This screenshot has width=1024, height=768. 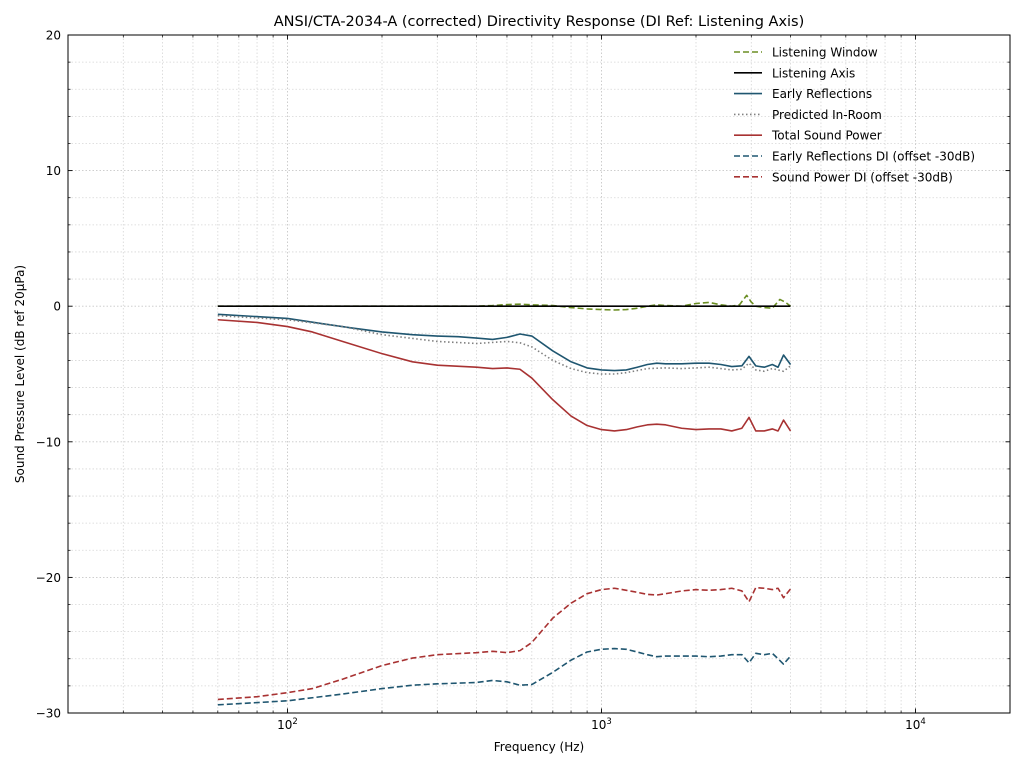 I want to click on x-tick-label: 10⁴, so click(x=915, y=724).